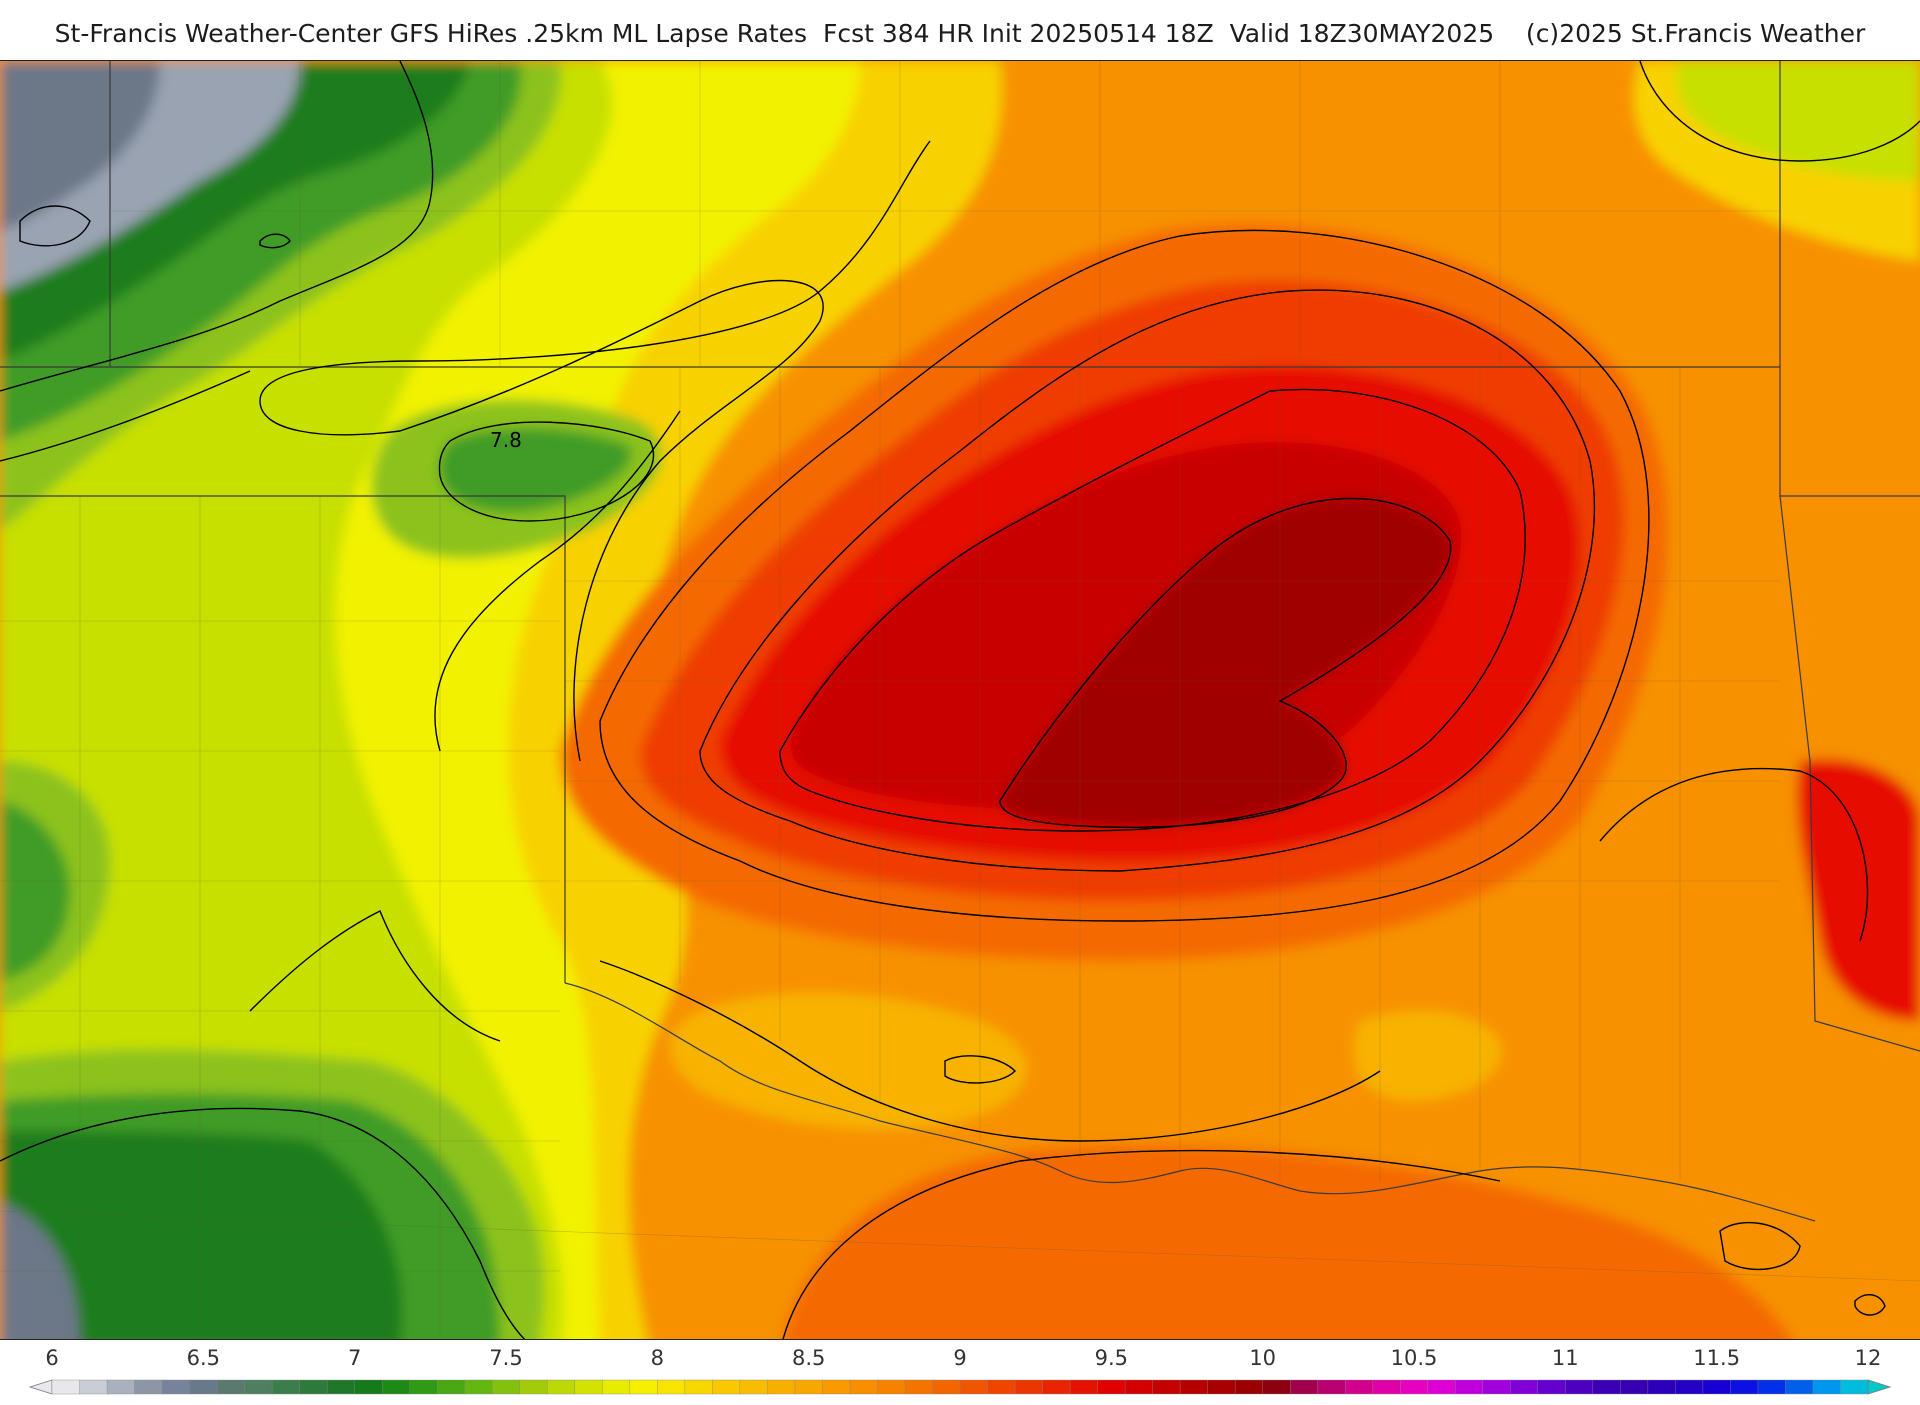 The image size is (1920, 1405). I want to click on contour-west-wave, so click(557, 581).